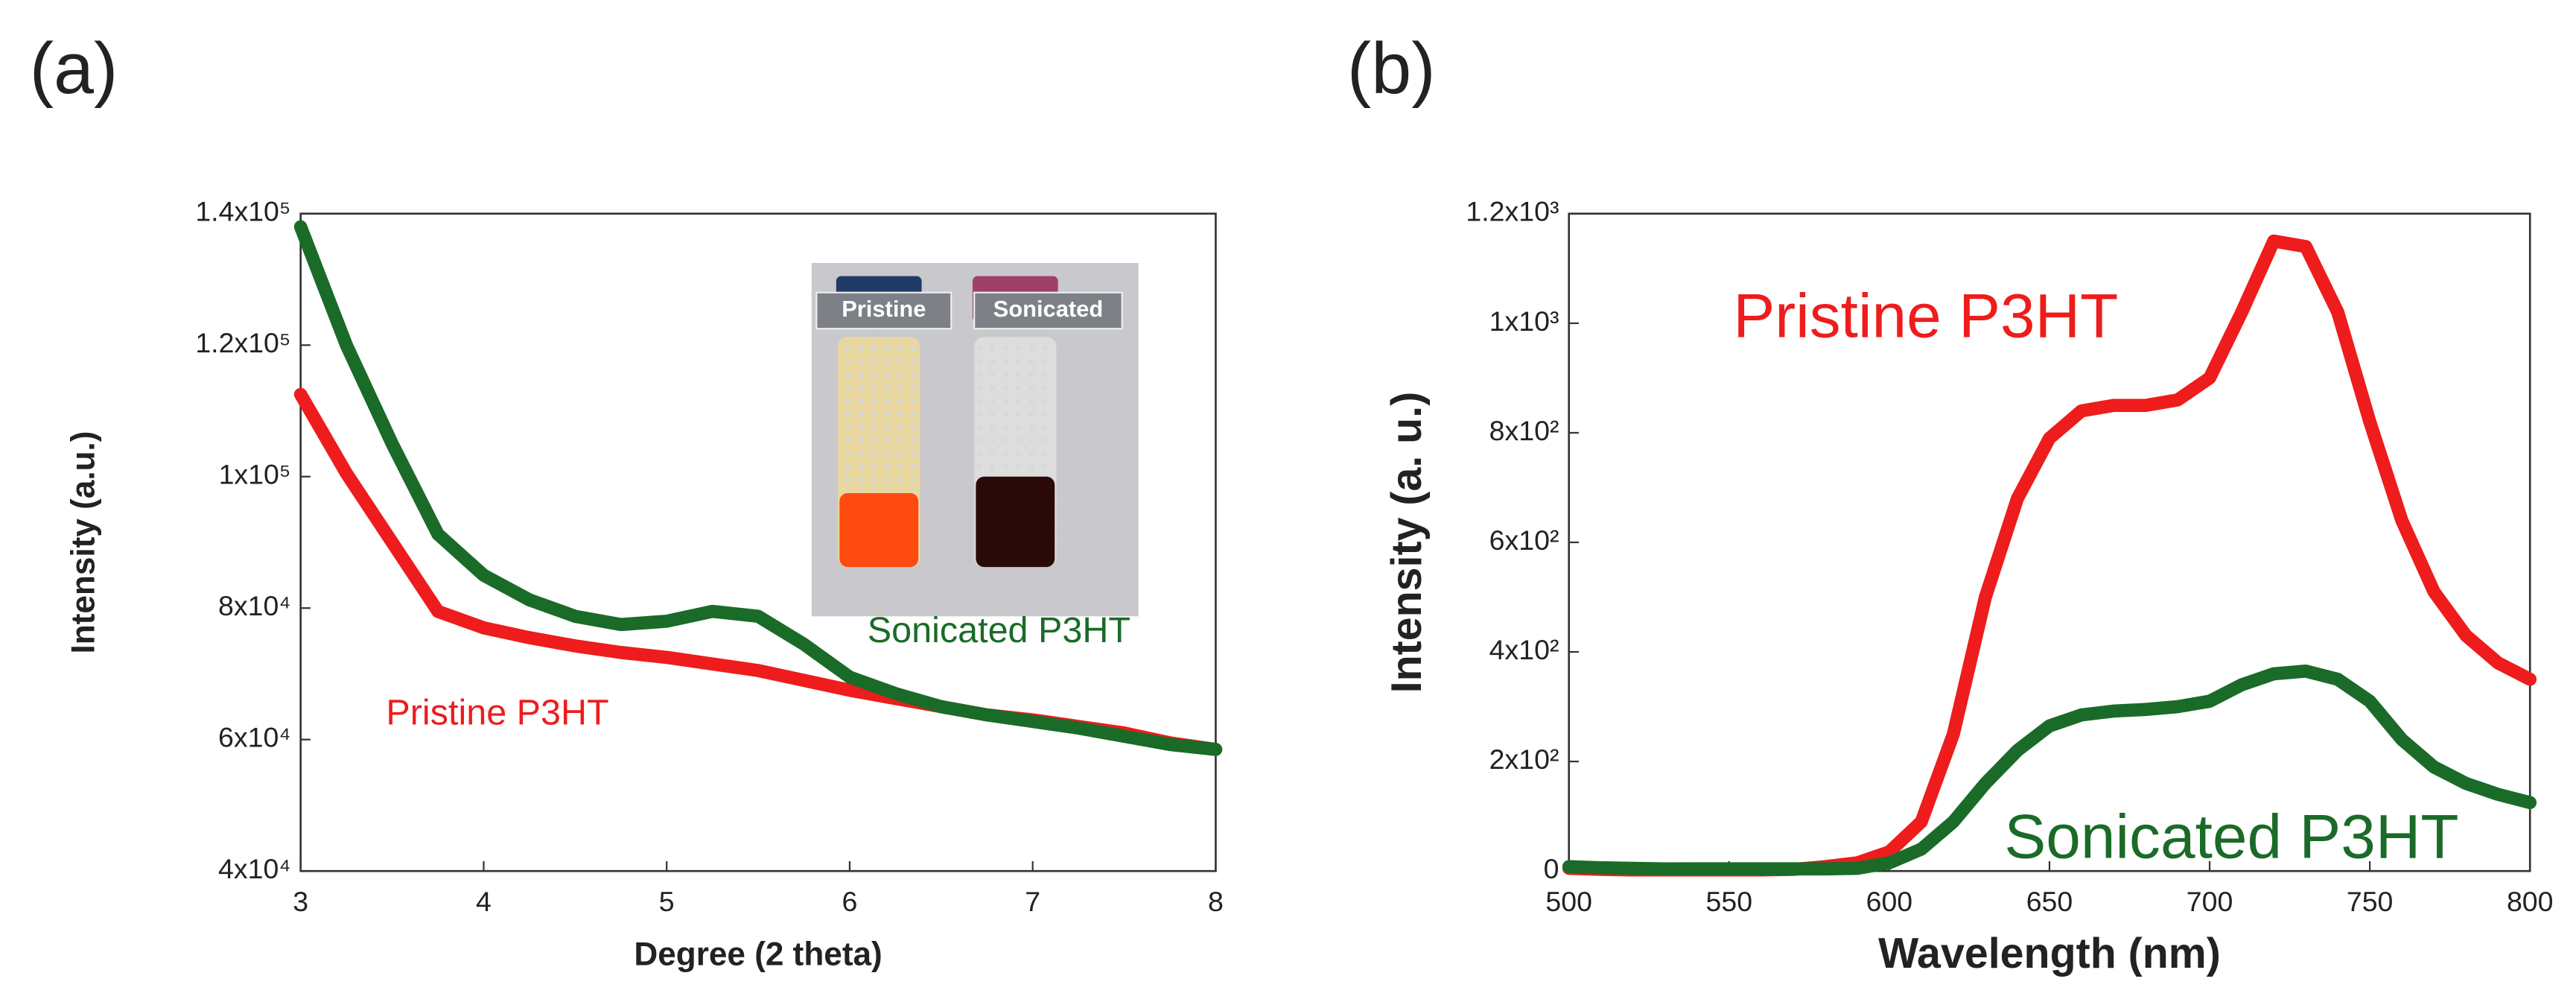 The height and width of the screenshot is (1005, 2576). I want to click on panel-label: (b), so click(1391, 68).